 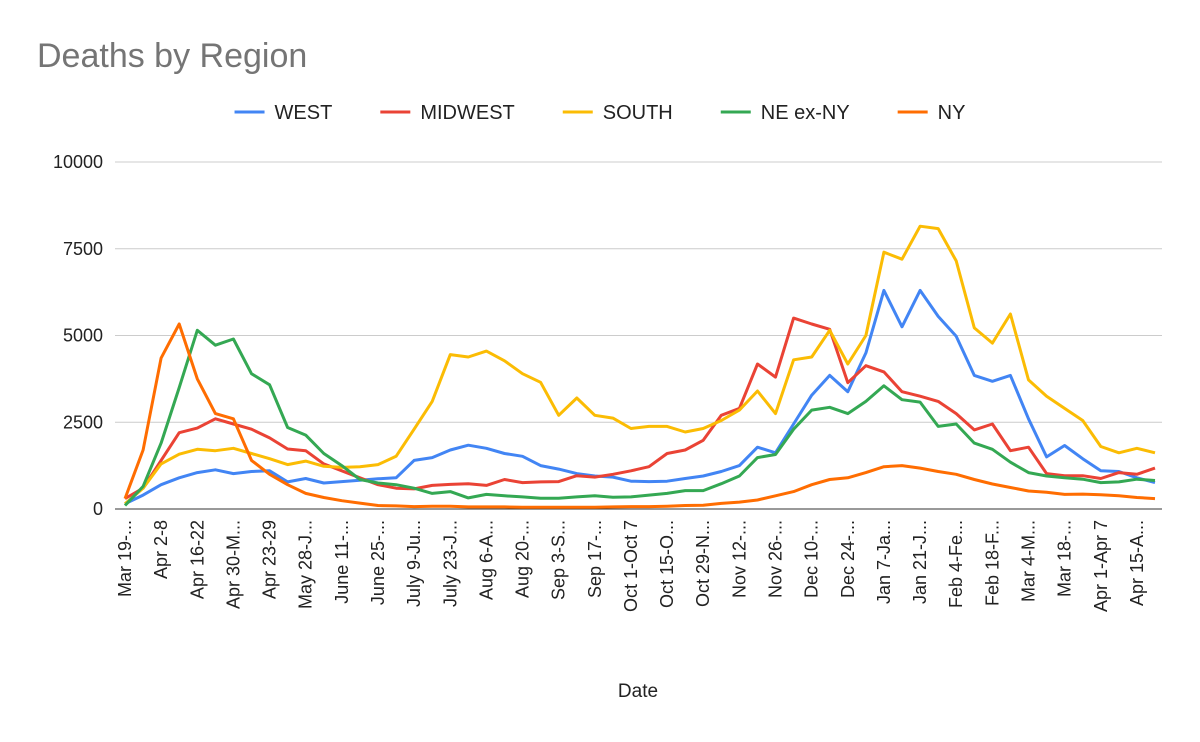 What do you see at coordinates (197, 559) in the screenshot?
I see `x-tick-label: Apr 16-22` at bounding box center [197, 559].